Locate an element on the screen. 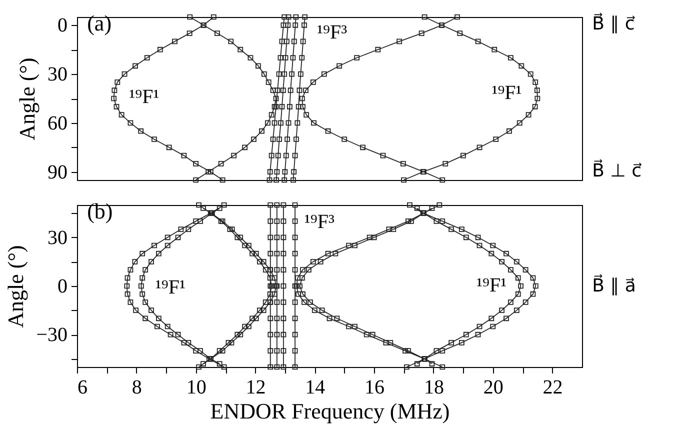 The width and height of the screenshot is (673, 433). annotation: (a) is located at coordinates (99, 23).